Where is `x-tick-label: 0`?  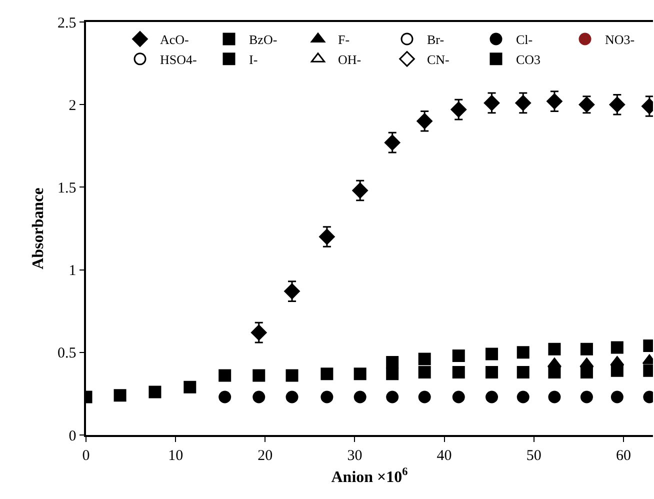 x-tick-label: 0 is located at coordinates (86, 456).